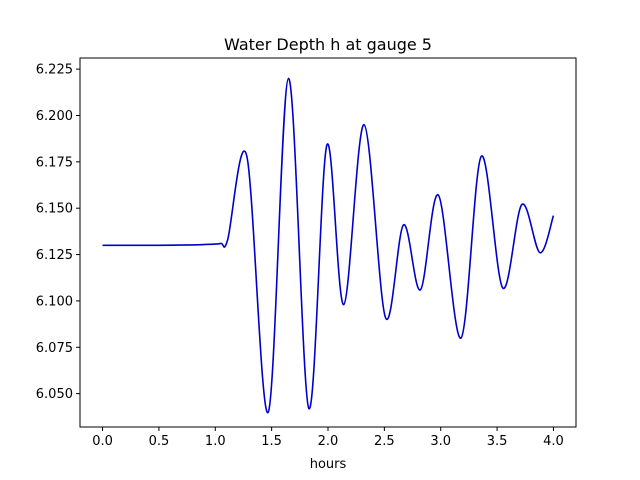 The image size is (640, 480). I want to click on y-tick-label: 6.100, so click(54, 301).